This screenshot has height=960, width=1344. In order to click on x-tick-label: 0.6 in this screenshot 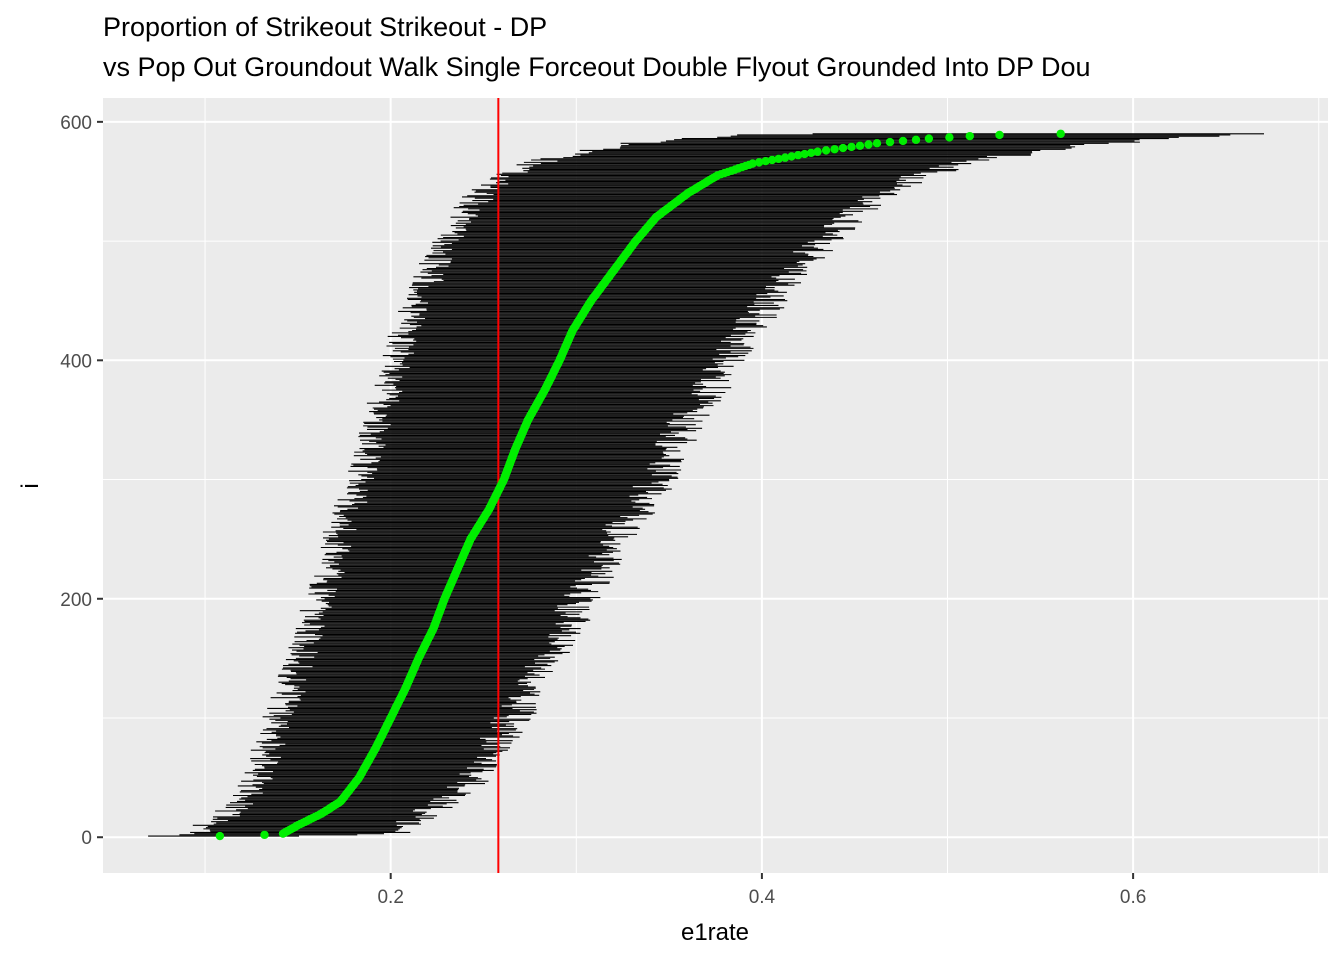, I will do `click(1133, 897)`.